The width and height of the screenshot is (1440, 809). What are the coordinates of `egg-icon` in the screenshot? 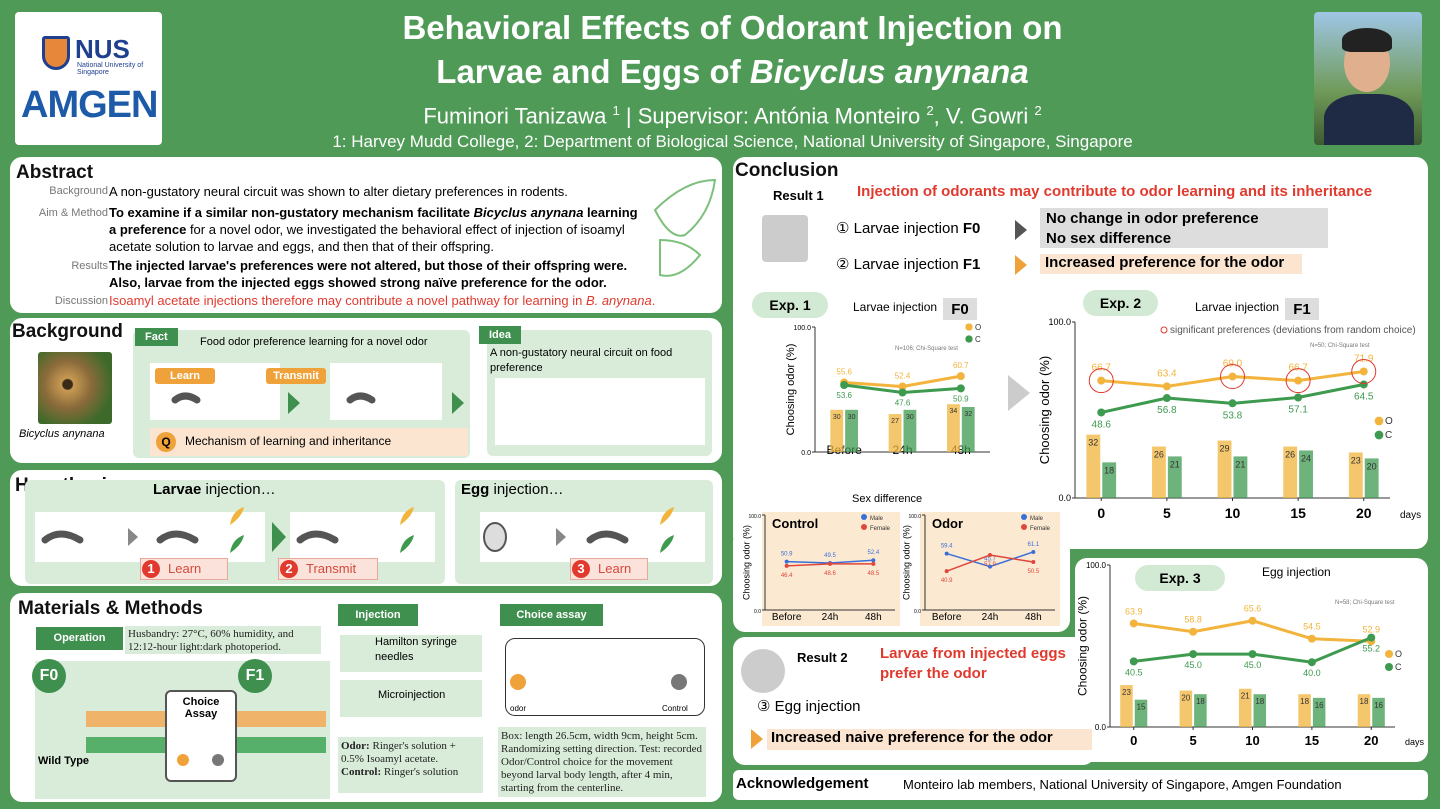 It's located at (763, 671).